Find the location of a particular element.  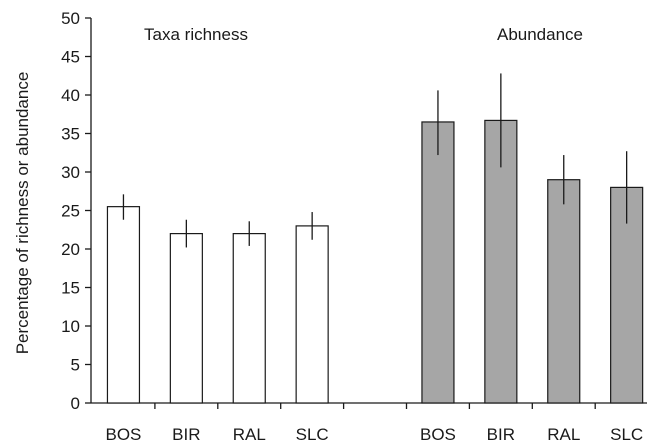

category-labels: BOS BIR RAL SLC BOS BIR RAL SLC is located at coordinates (374, 434).